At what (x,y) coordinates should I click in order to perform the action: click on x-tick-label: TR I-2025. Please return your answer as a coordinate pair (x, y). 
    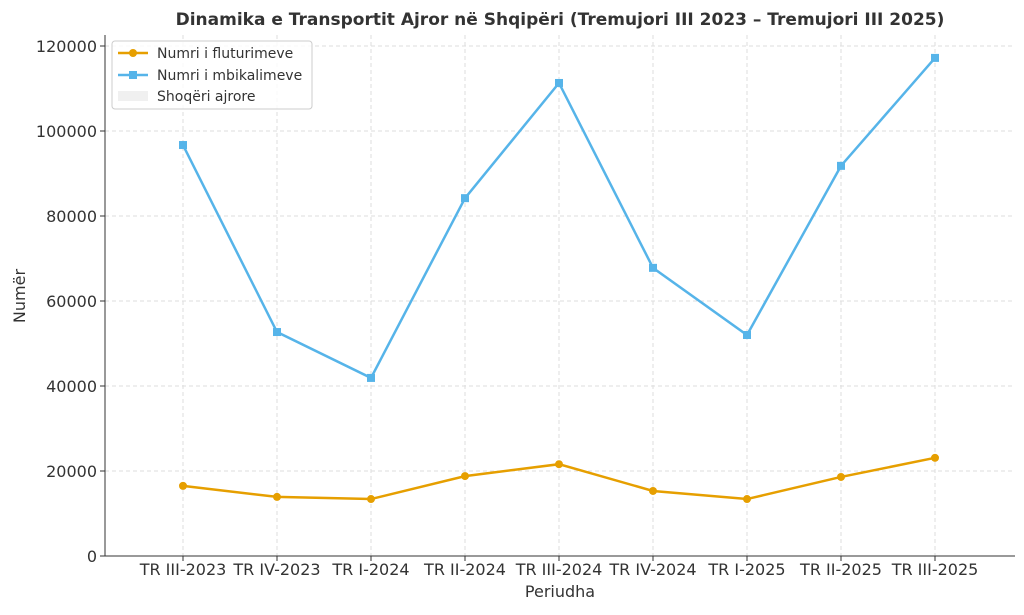
    Looking at the image, I should click on (746, 569).